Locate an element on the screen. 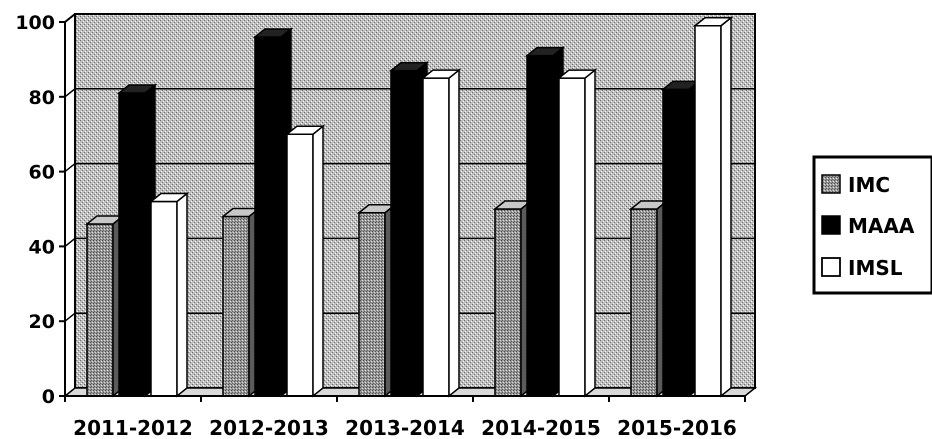 The image size is (932, 439). legend-label-maaa: MAAA is located at coordinates (881, 226).